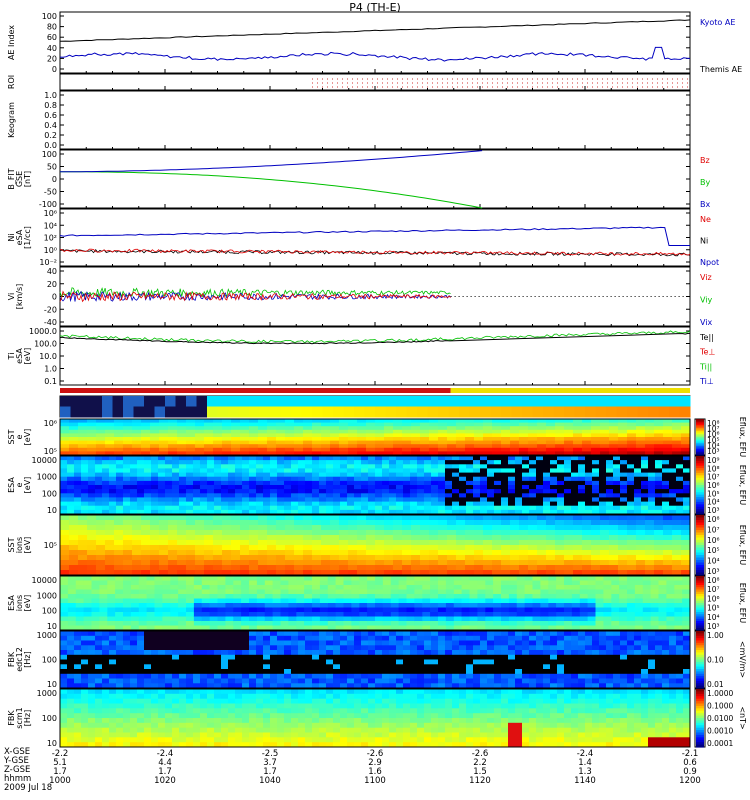 Image resolution: width=750 pixels, height=800 pixels. What do you see at coordinates (49, 611) in the screenshot?
I see `y-tick-label: 100` at bounding box center [49, 611].